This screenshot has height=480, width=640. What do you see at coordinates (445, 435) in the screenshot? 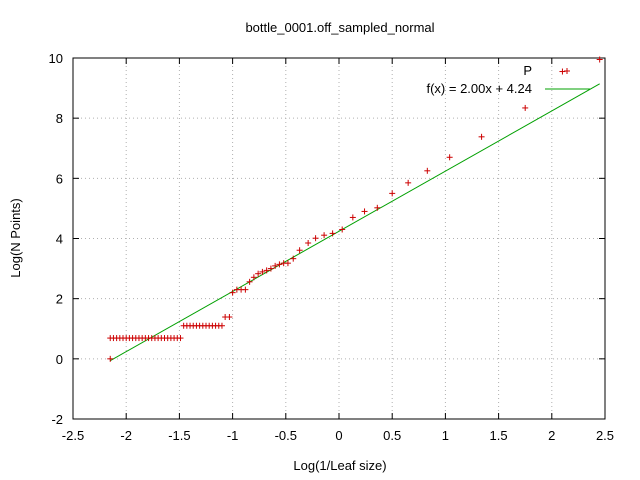
I see `x-tick-label: 1` at bounding box center [445, 435].